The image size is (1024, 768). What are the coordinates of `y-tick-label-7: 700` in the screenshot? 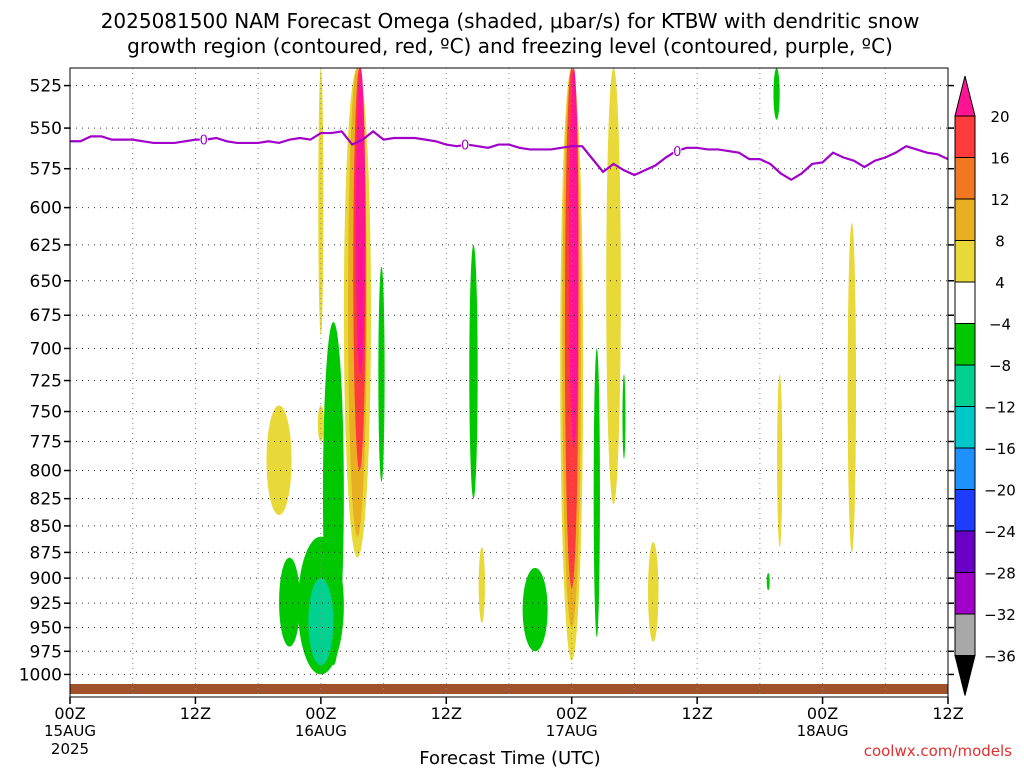 It's located at (46, 349).